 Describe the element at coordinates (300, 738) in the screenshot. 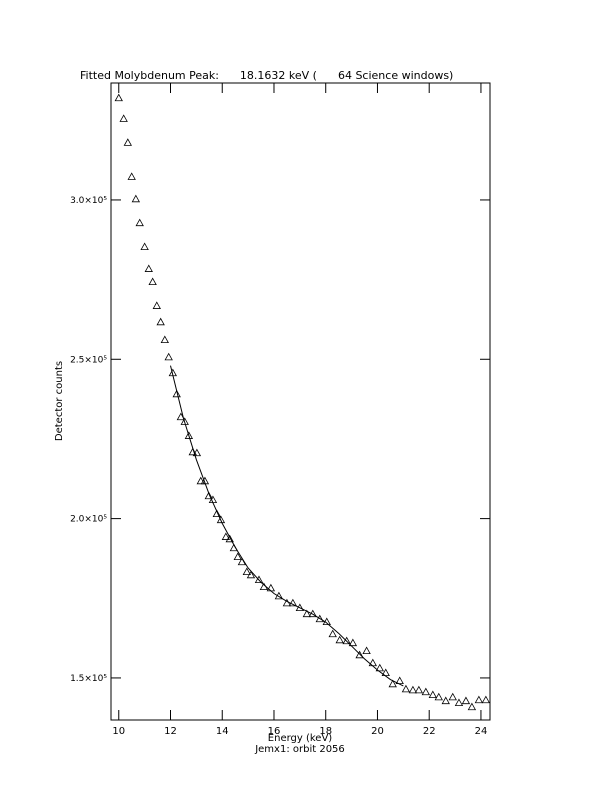

I see `x-axis-label: Energy (keV)` at that location.